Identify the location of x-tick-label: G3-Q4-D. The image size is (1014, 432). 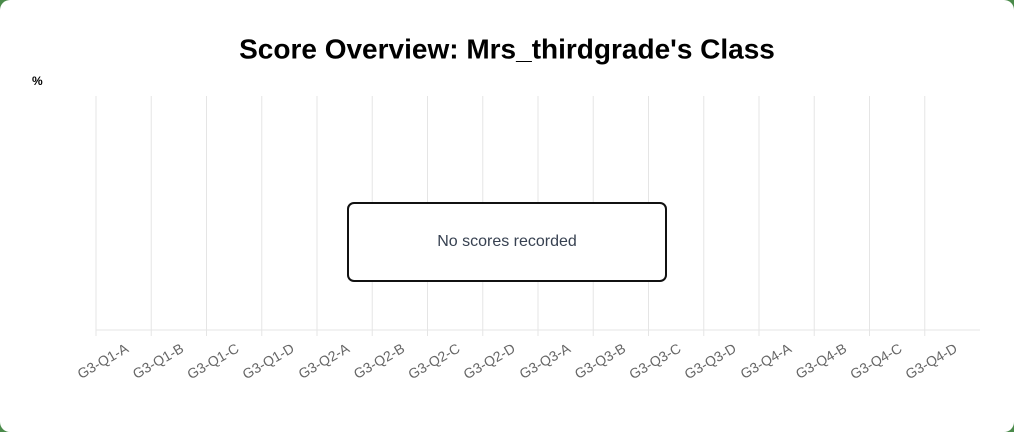
(931, 361).